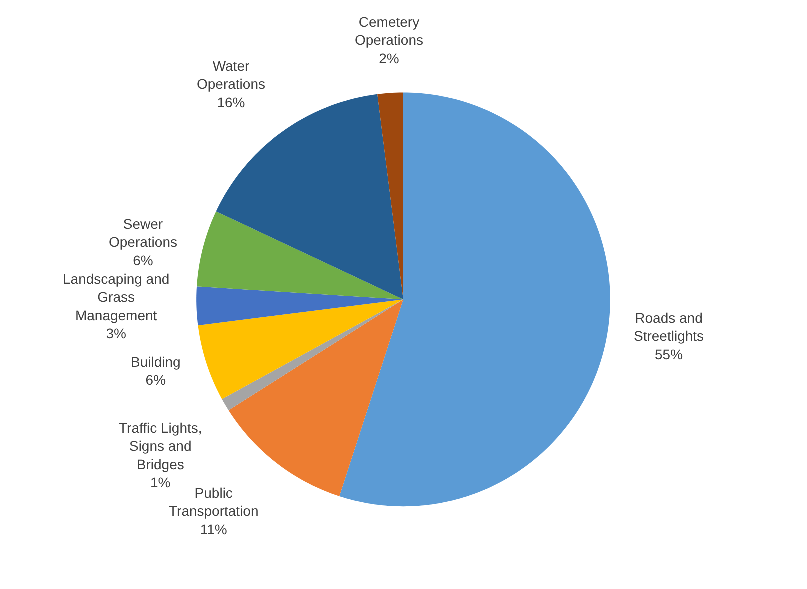 This screenshot has width=807, height=589. Describe the element at coordinates (389, 31) in the screenshot. I see `slice-label: Cemetery Operations` at that location.